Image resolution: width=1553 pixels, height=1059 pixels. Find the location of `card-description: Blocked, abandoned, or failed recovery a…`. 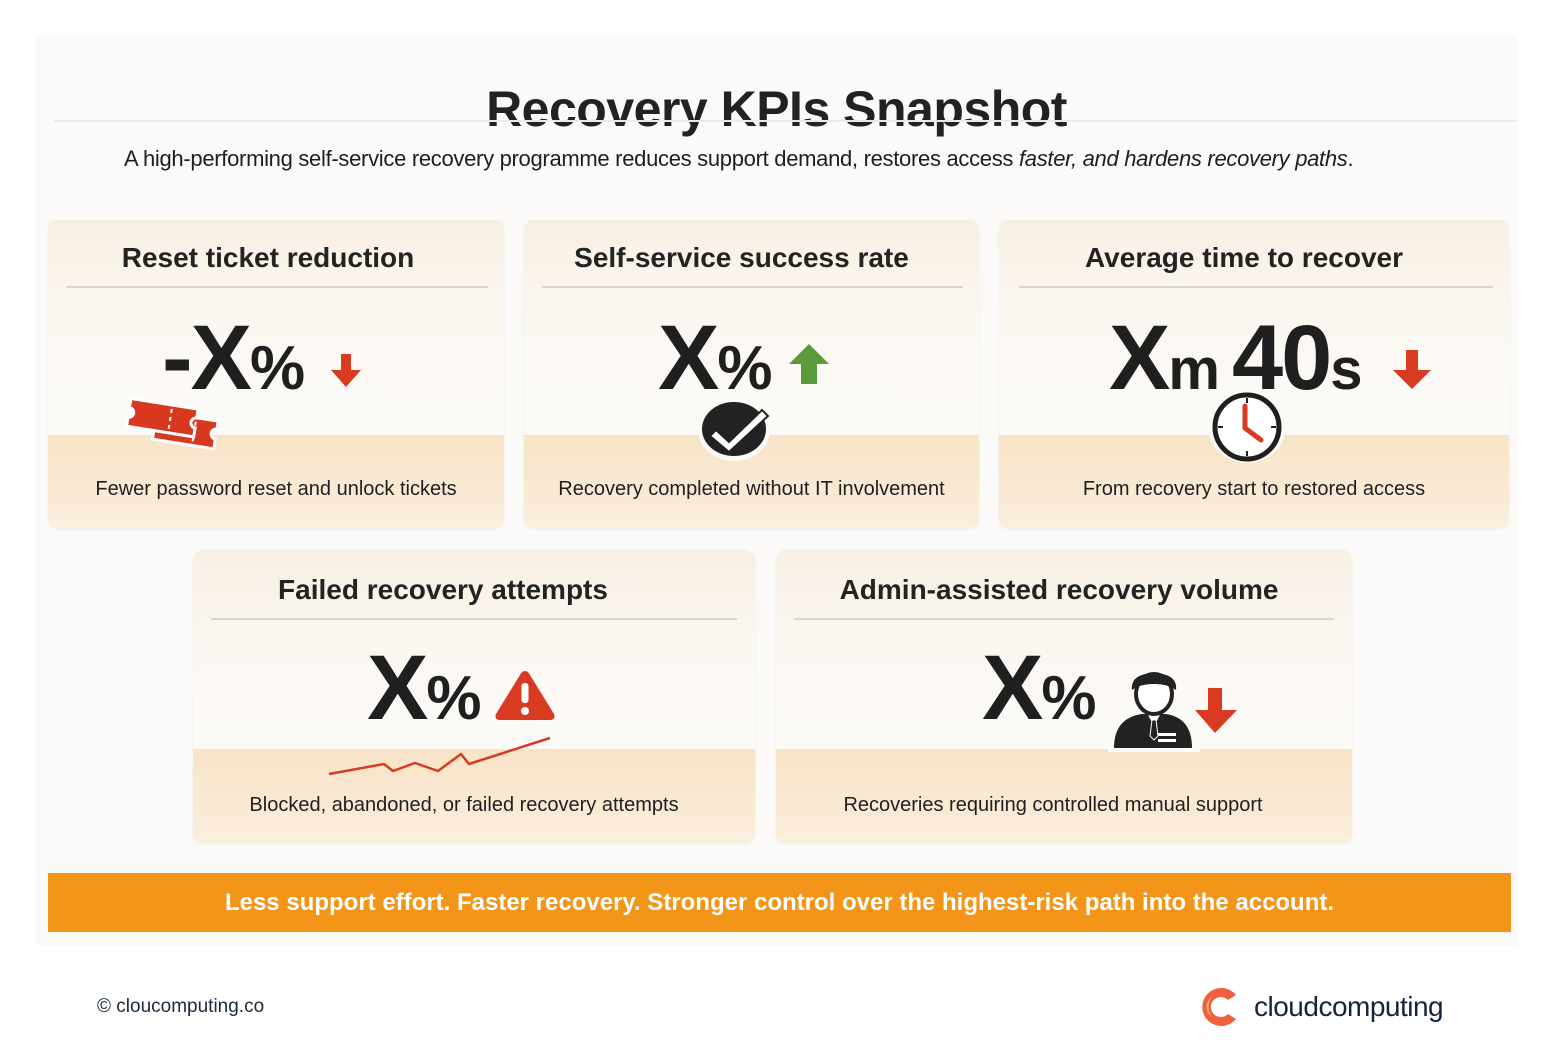

card-description: Blocked, abandoned, or failed recovery a… is located at coordinates (464, 805).